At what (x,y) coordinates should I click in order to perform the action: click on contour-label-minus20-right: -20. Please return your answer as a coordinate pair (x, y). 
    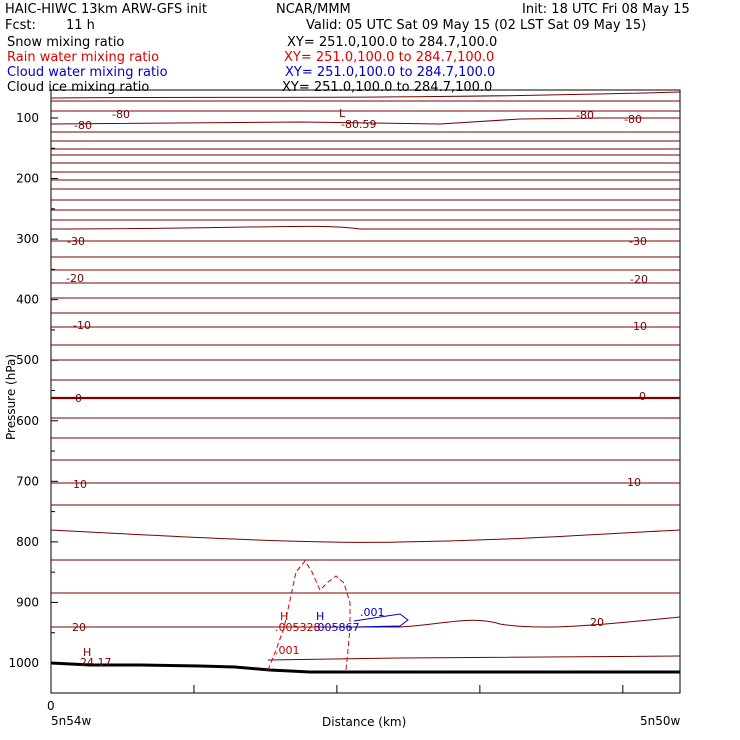
    Looking at the image, I should click on (639, 279).